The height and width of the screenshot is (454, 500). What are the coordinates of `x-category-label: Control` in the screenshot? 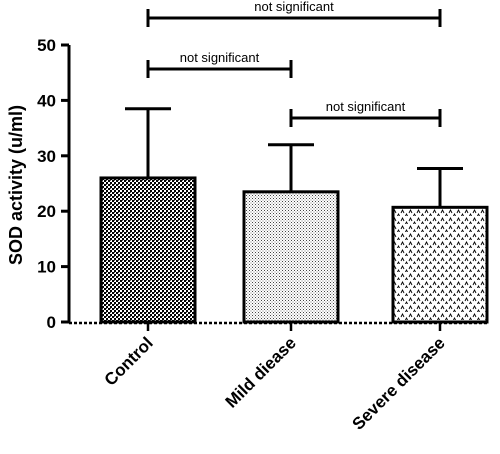 It's located at (129, 361).